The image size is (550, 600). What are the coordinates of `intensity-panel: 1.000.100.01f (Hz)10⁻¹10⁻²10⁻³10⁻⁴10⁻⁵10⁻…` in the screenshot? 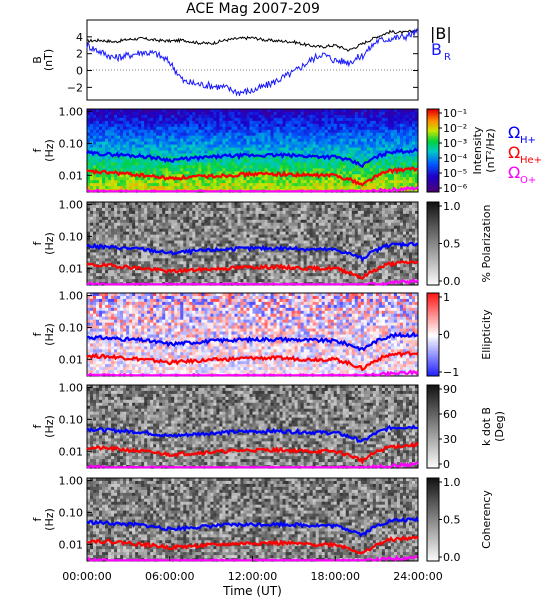 It's located at (264, 150).